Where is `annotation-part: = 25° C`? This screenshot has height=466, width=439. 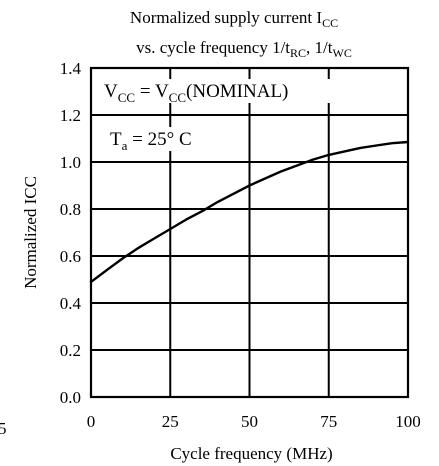
annotation-part: = 25° C is located at coordinates (159, 139).